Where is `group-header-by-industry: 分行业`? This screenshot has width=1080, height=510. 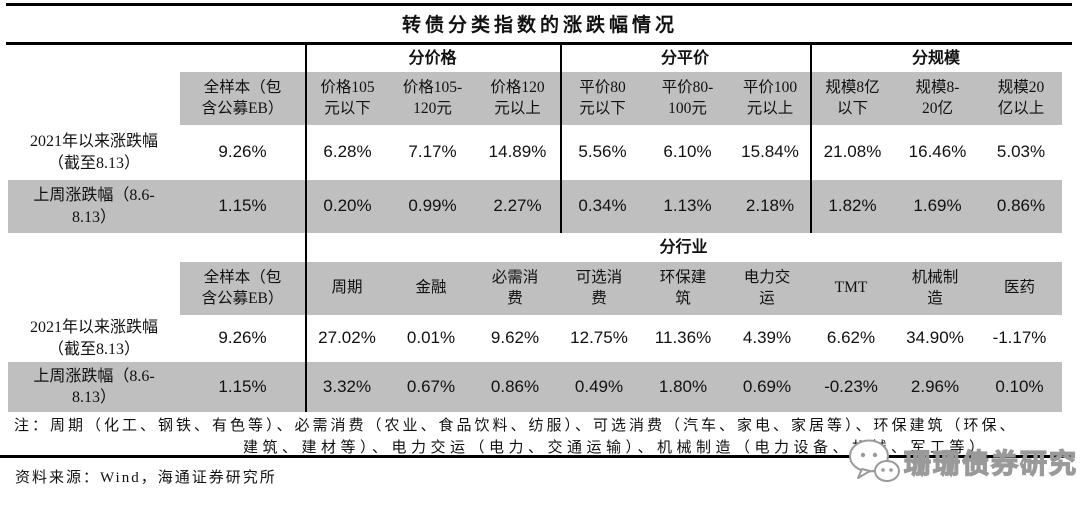
group-header-by-industry: 分行业 is located at coordinates (683, 247).